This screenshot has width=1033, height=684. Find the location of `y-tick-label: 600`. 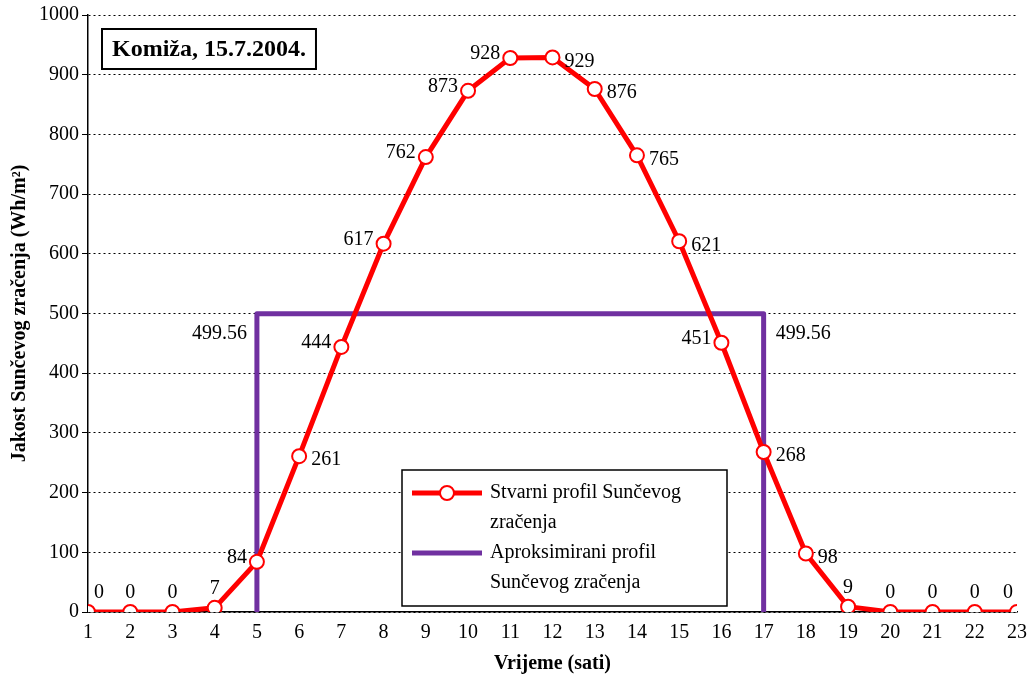

y-tick-label: 600 is located at coordinates (64, 252).